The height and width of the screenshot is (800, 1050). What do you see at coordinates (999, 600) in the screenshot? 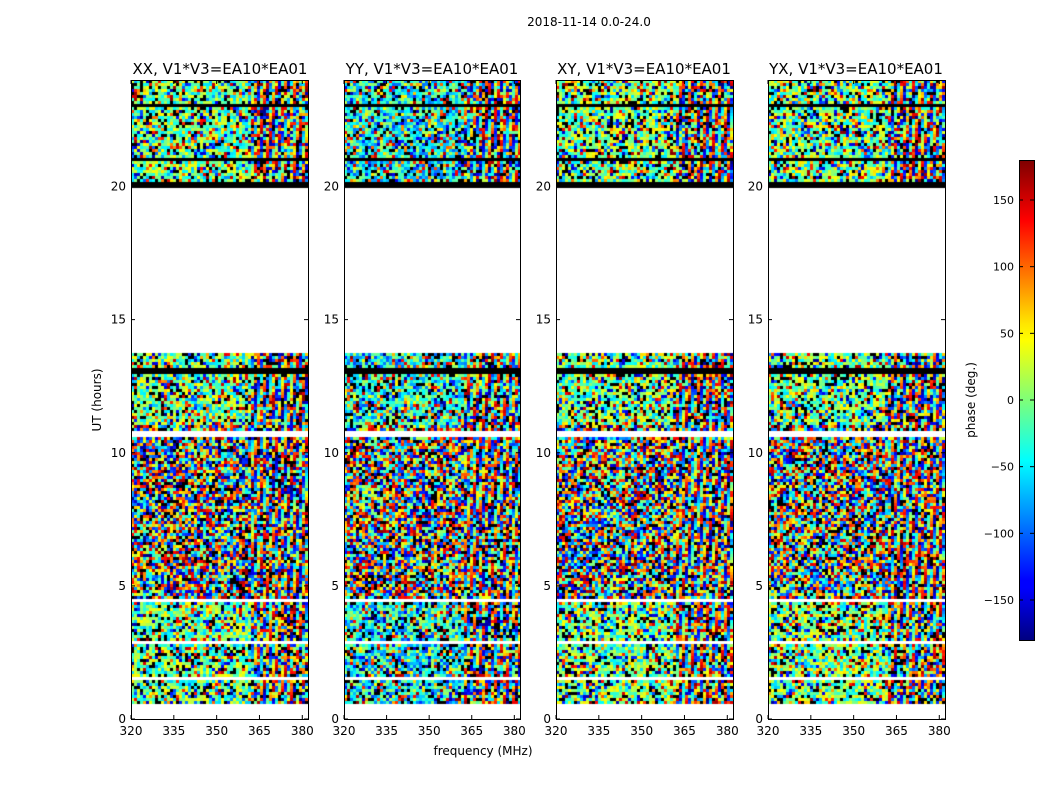
I see `colorbar-tick-label: −150` at bounding box center [999, 600].